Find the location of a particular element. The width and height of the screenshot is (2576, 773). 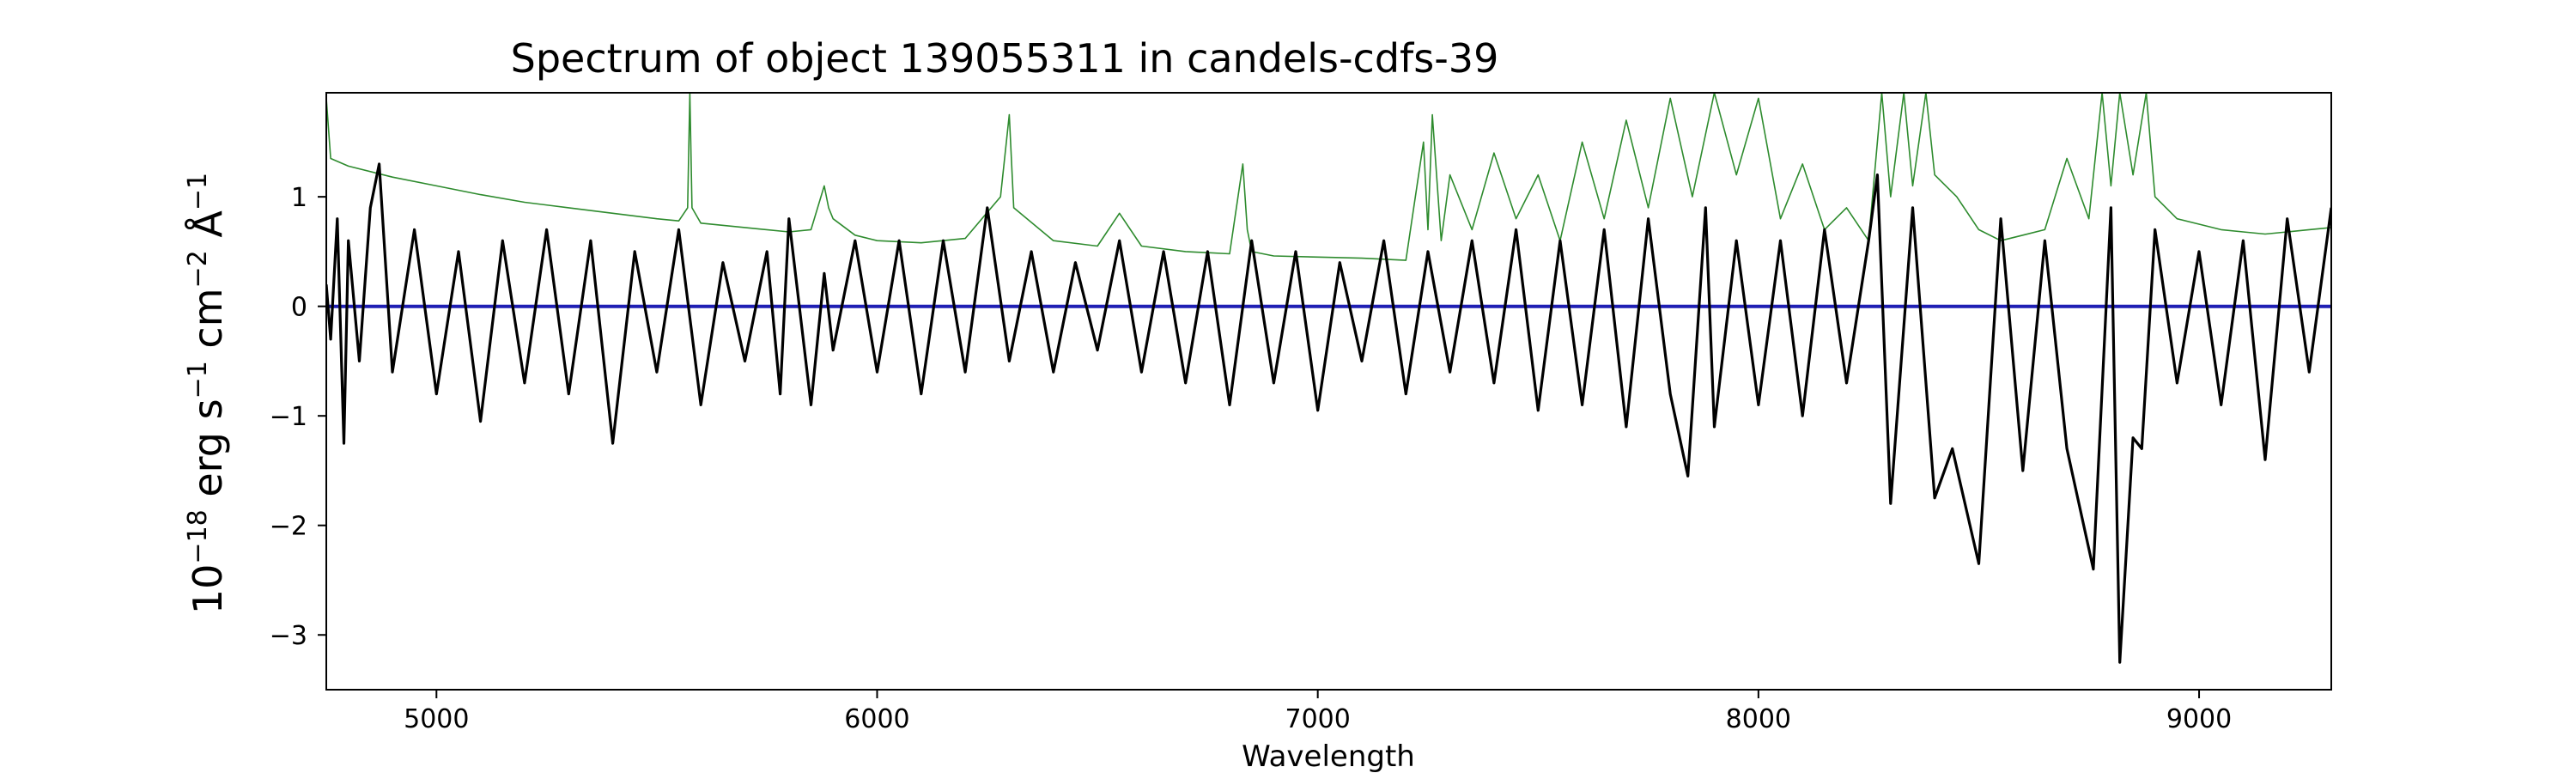

ylabel-exp2: −1 is located at coordinates (198, 380).